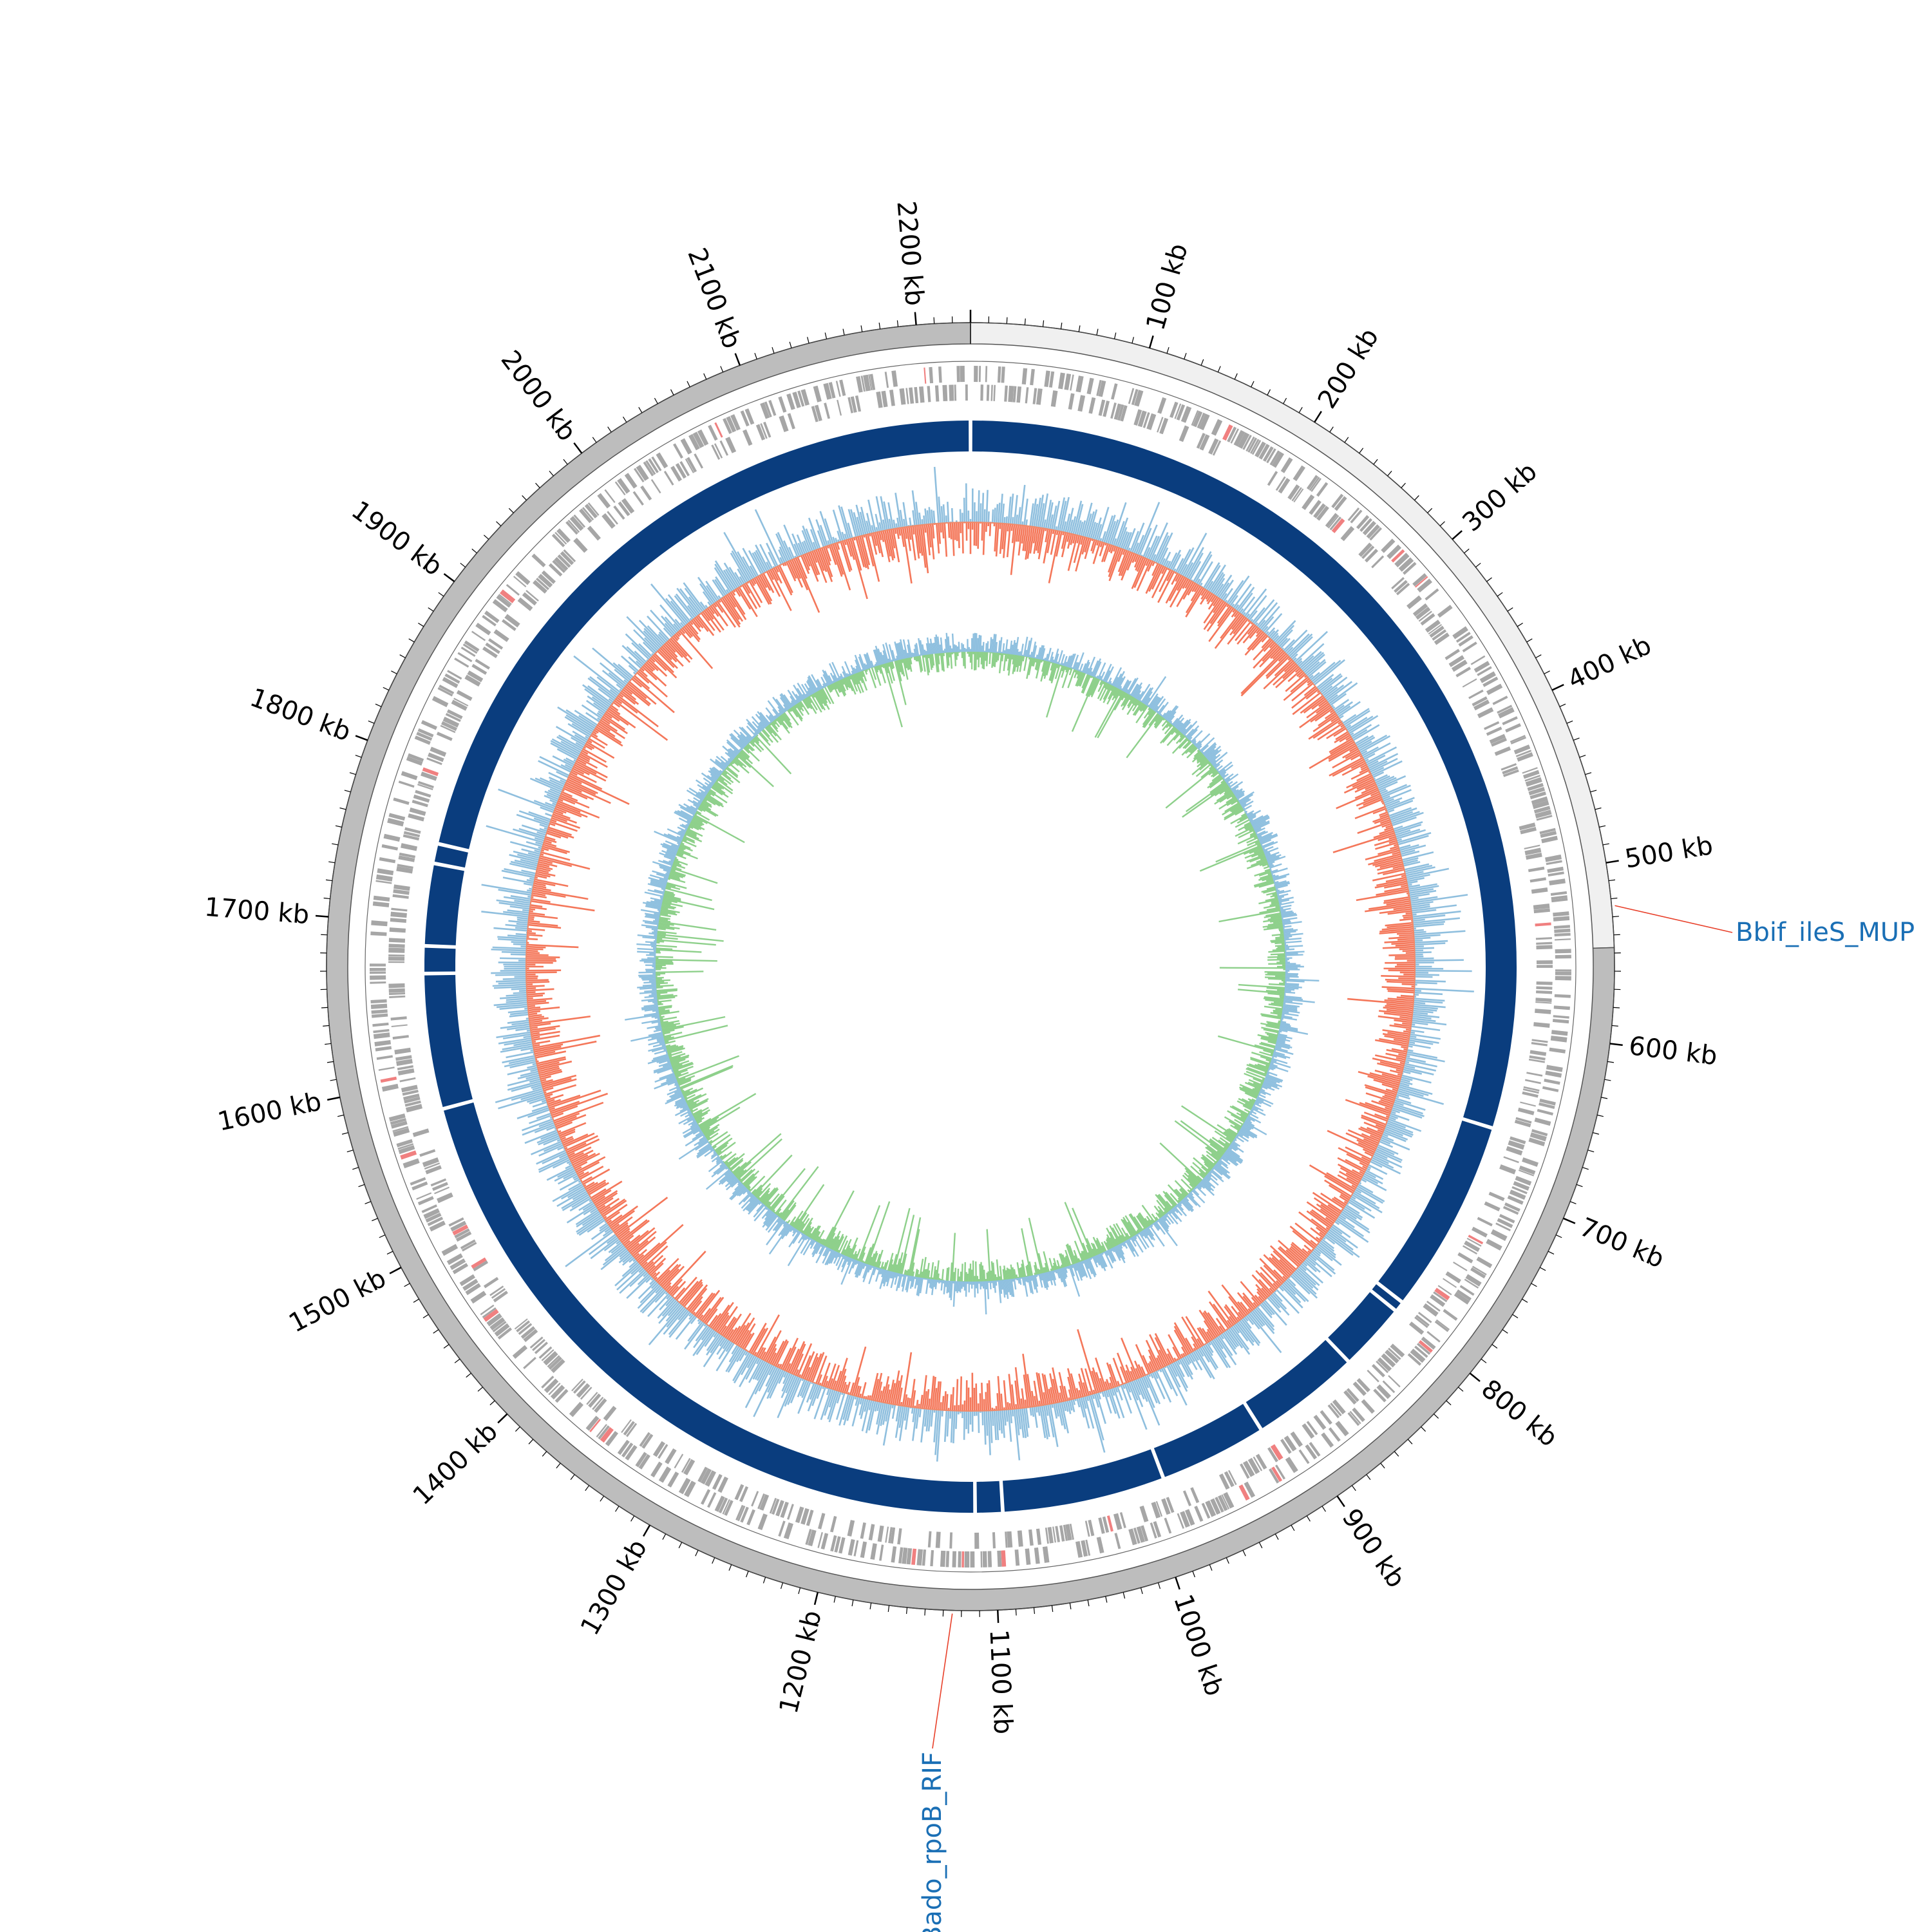 This screenshot has height=1932, width=1932. I want to click on ruler-label: 900 kb, so click(1374, 1548).